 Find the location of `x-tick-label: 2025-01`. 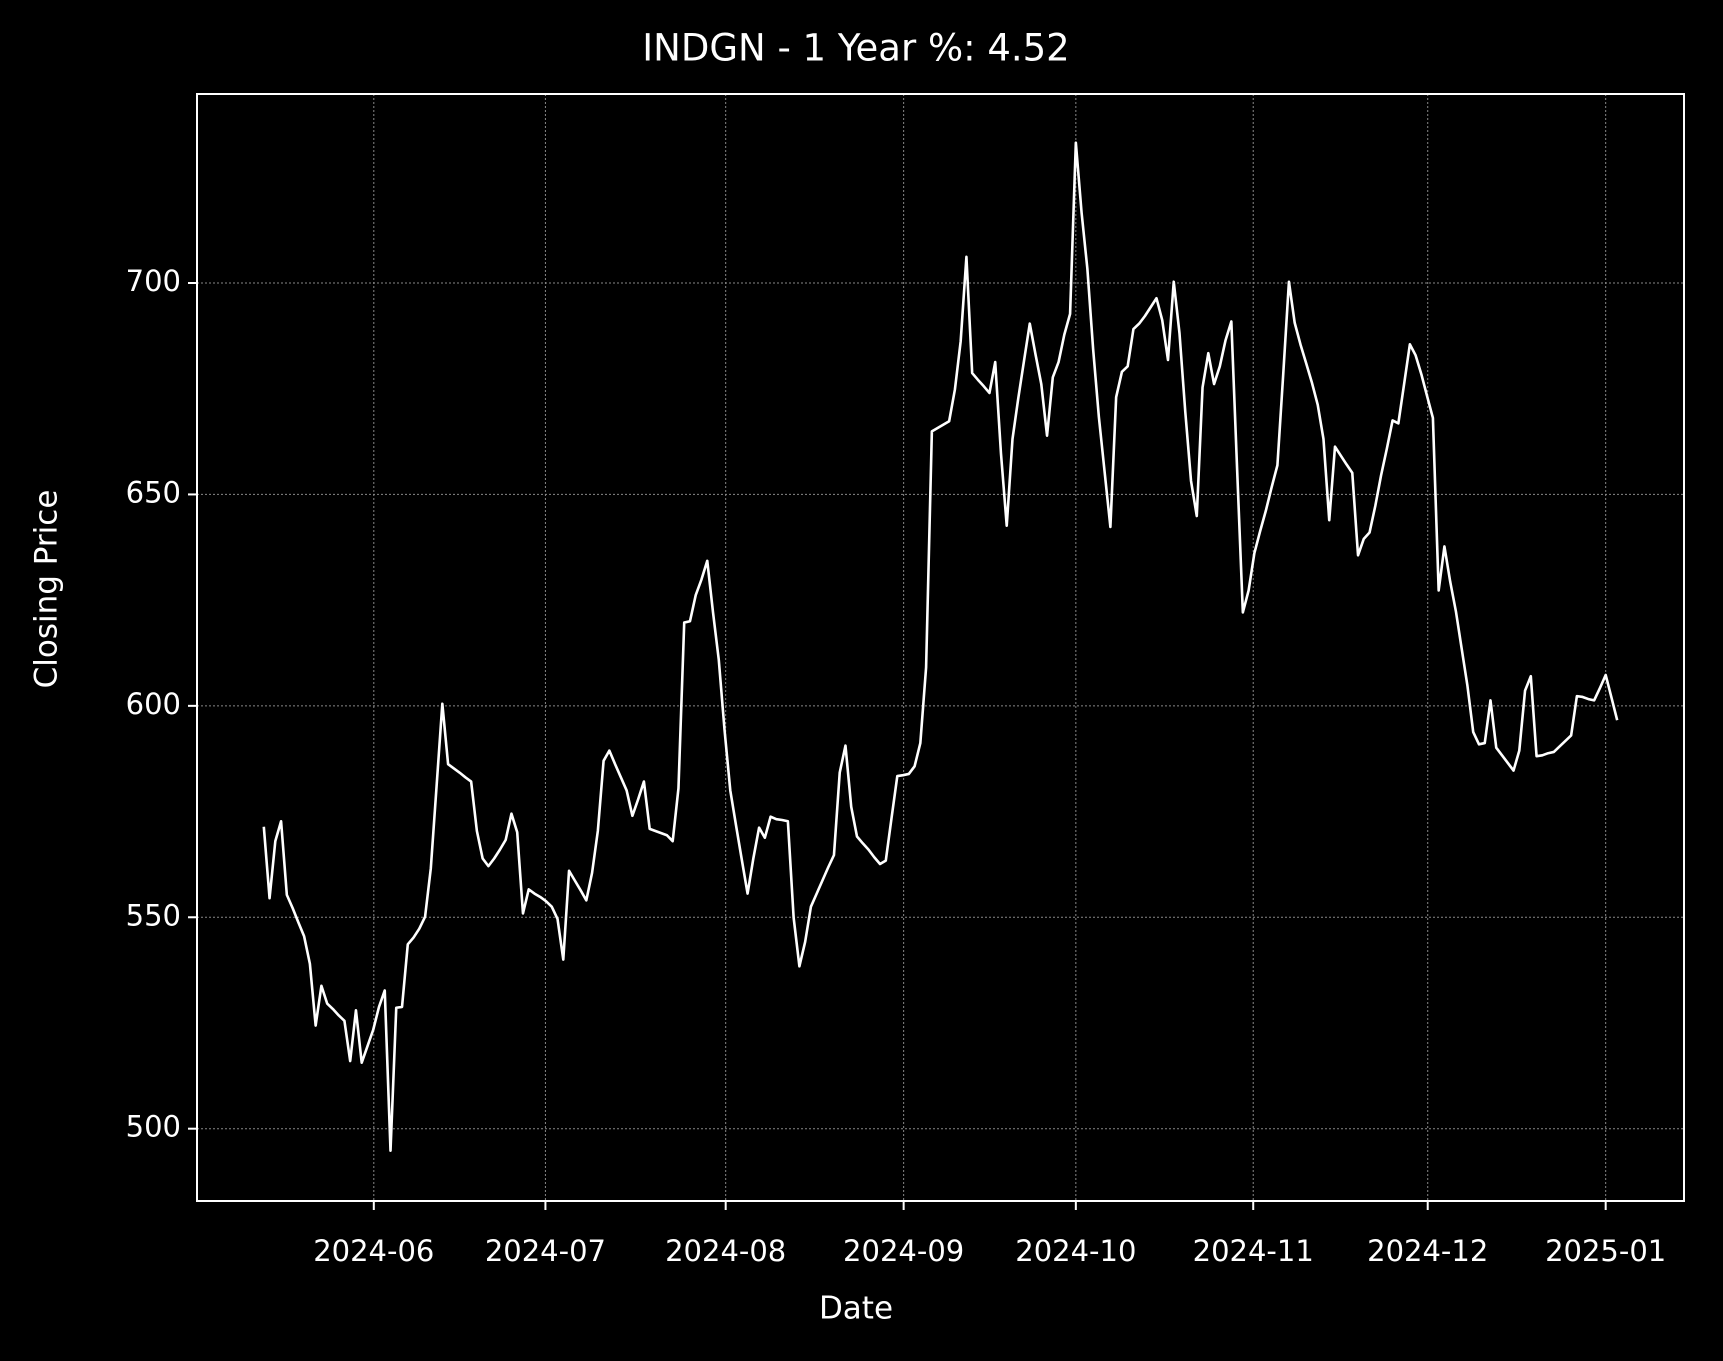

x-tick-label: 2025-01 is located at coordinates (1605, 1251).